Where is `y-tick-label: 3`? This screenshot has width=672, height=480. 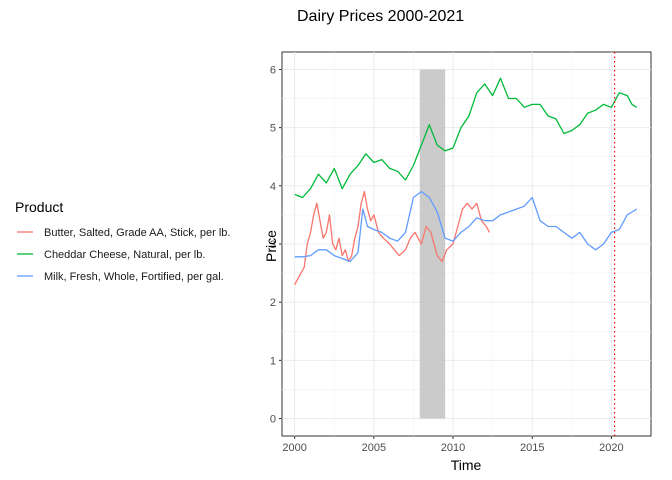 y-tick-label: 3 is located at coordinates (273, 245).